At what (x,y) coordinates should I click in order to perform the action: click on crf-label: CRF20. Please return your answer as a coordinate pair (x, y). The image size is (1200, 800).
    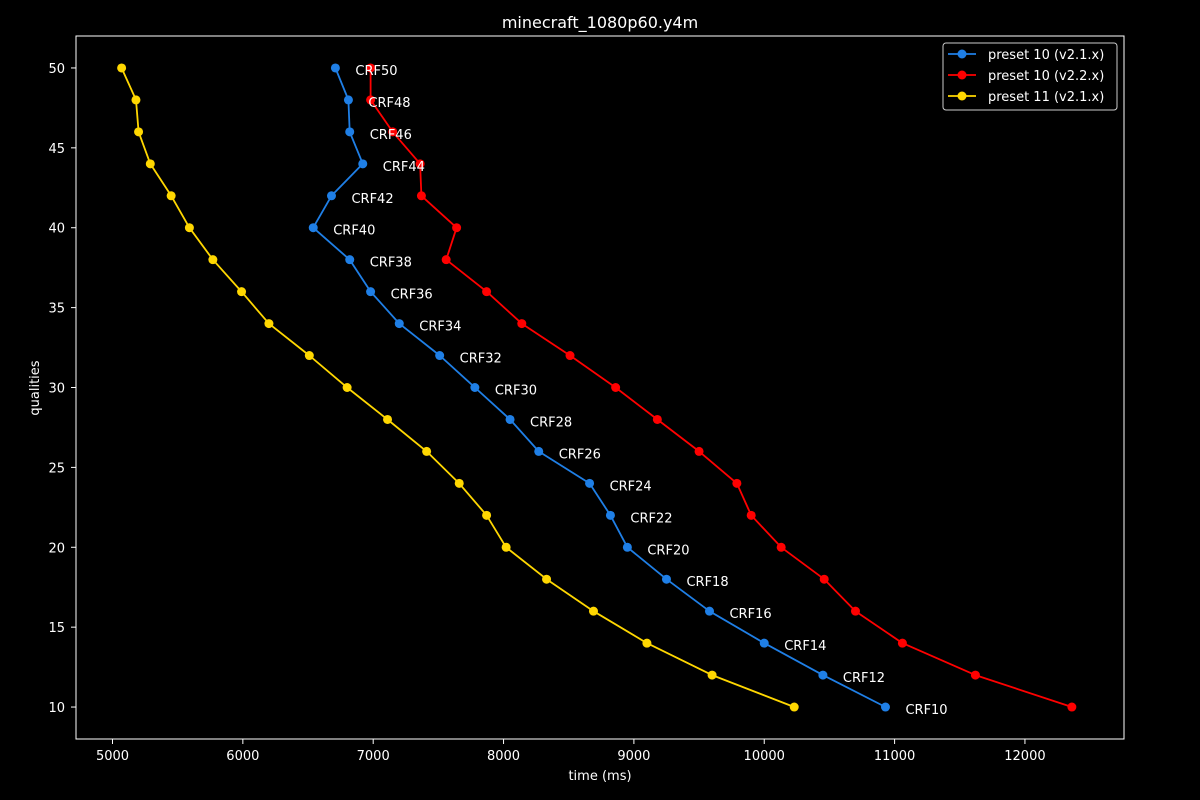
    Looking at the image, I should click on (668, 550).